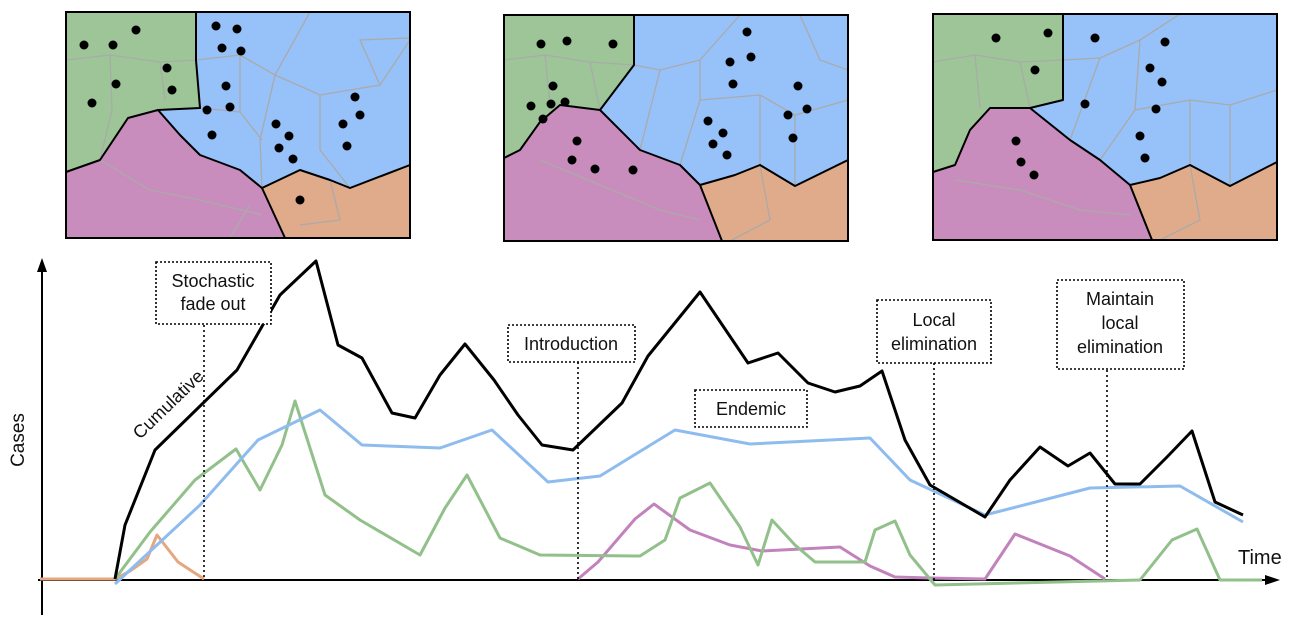 This screenshot has height=619, width=1293. What do you see at coordinates (841, 541) in the screenshot?
I see `series-pink` at bounding box center [841, 541].